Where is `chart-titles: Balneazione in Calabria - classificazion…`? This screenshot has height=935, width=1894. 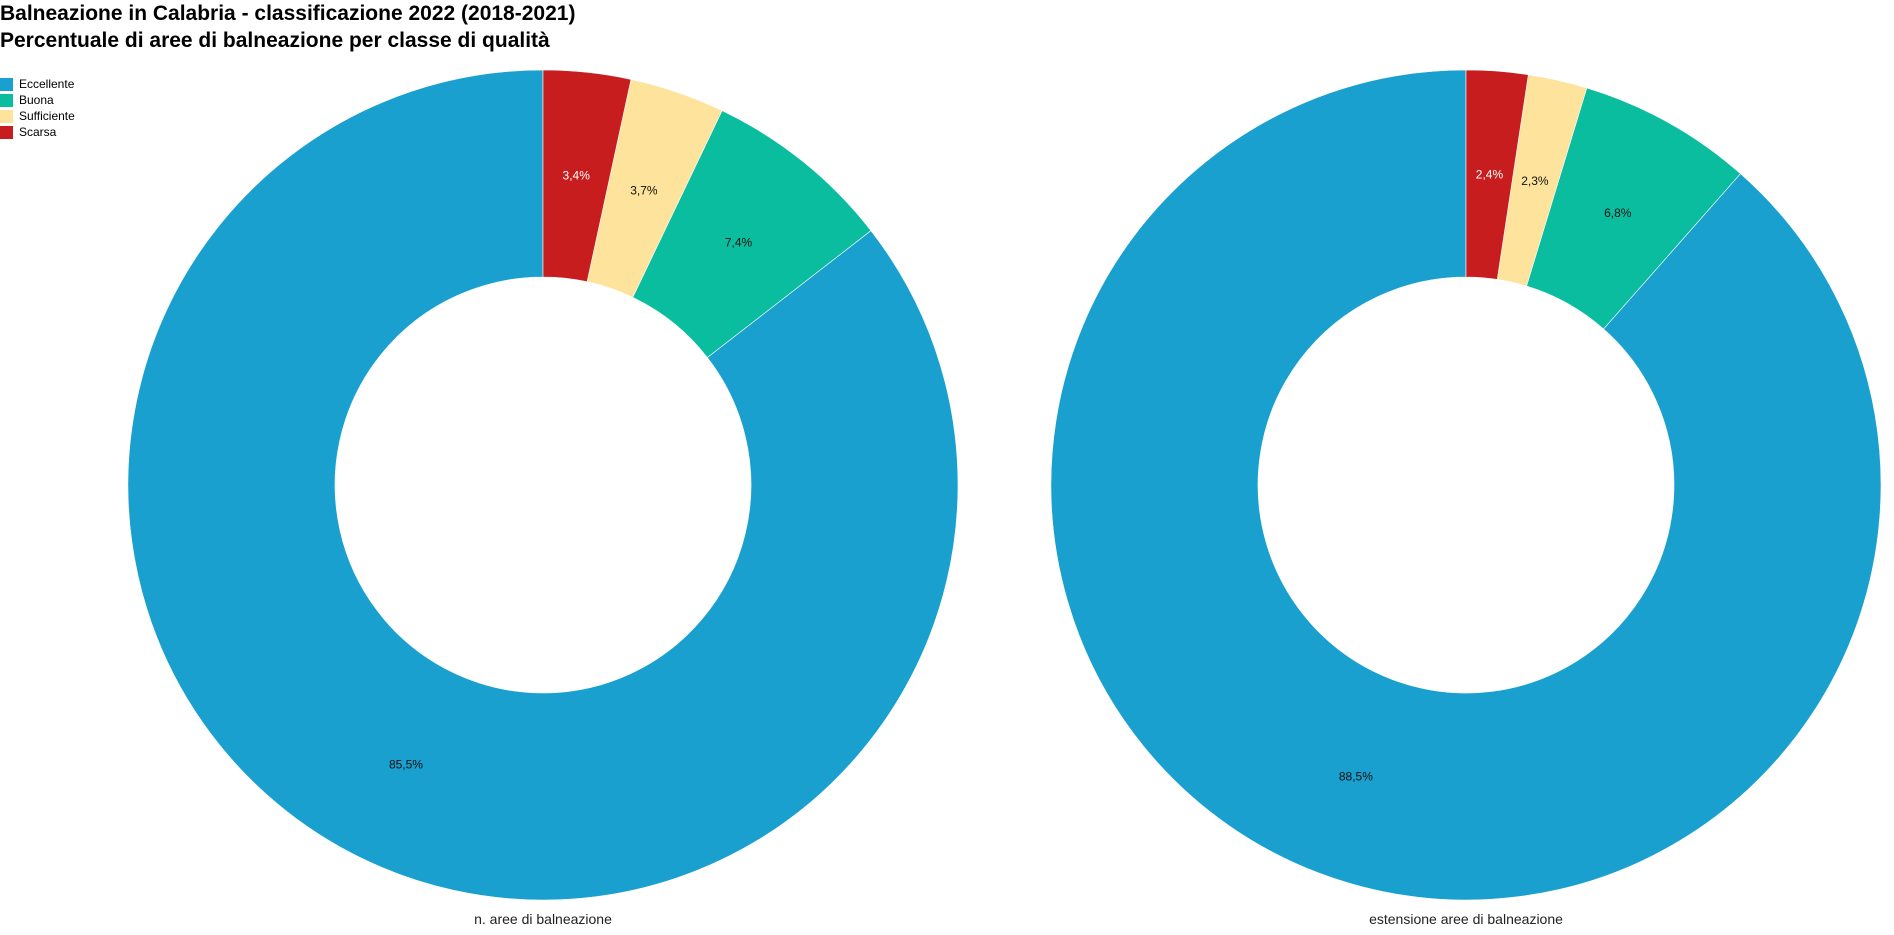 chart-titles: Balneazione in Calabria - classificazion… is located at coordinates (287, 27).